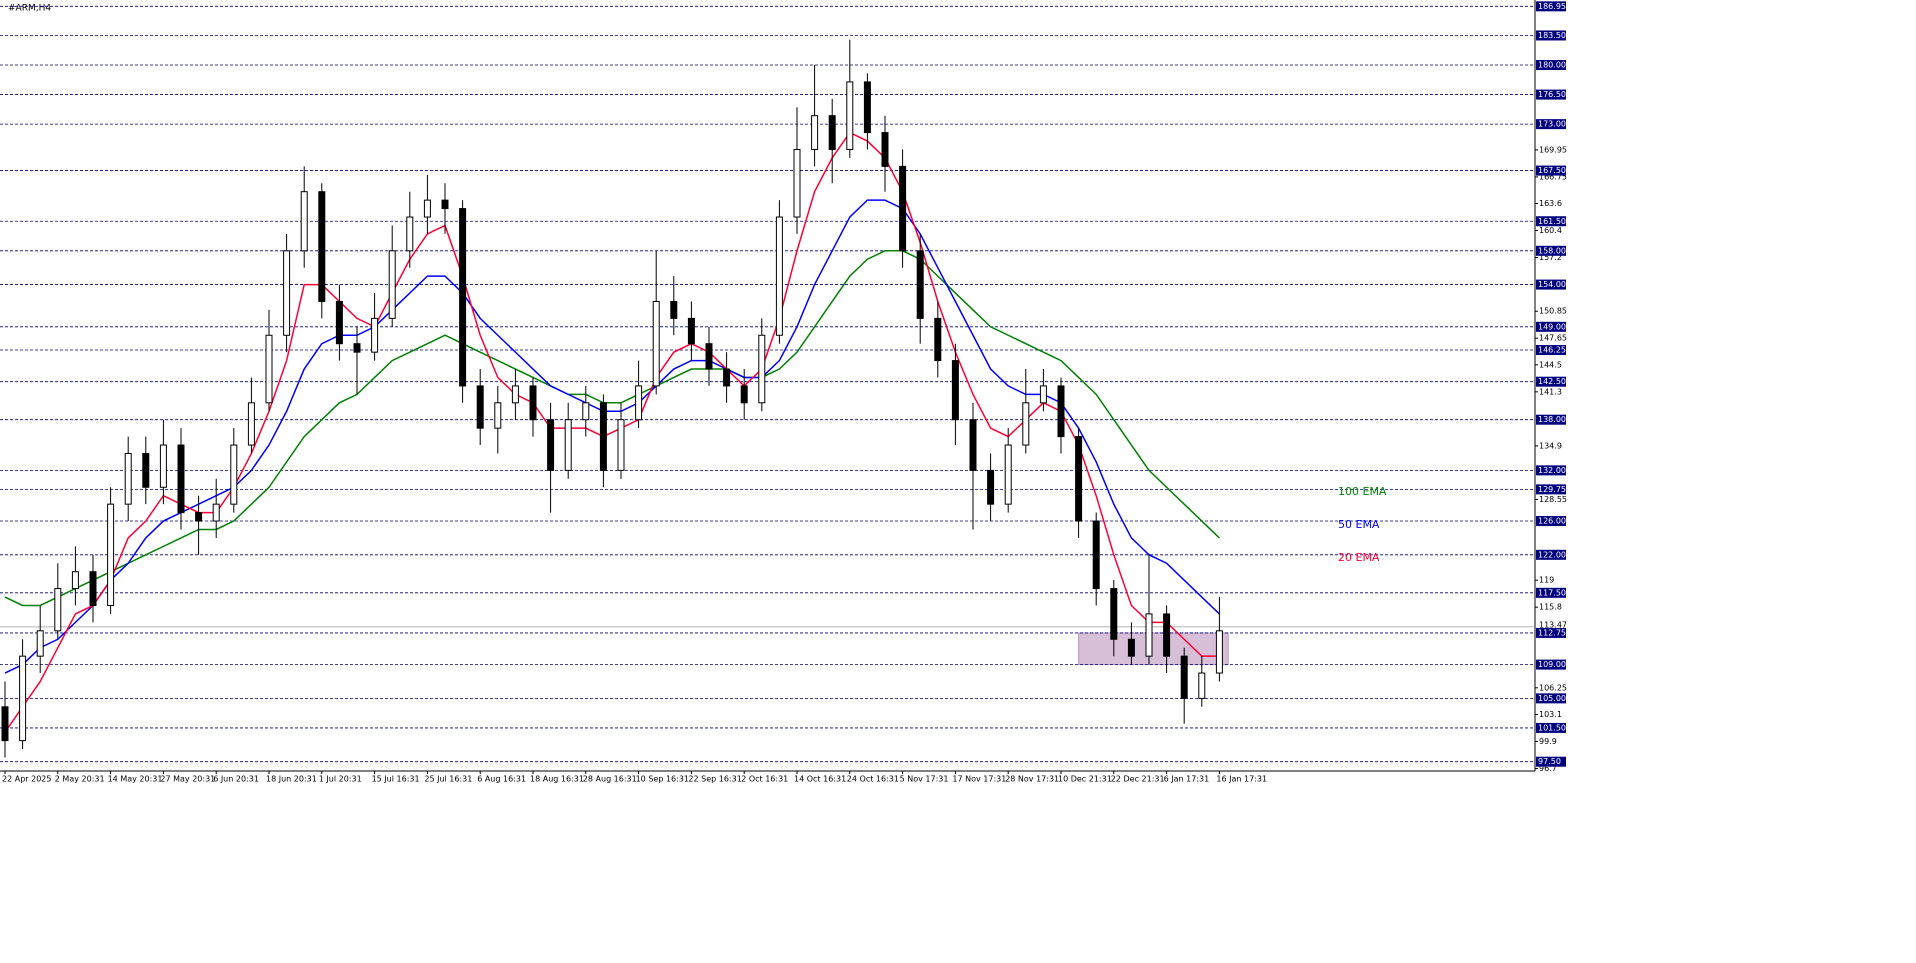 The image size is (1916, 963). I want to click on x-tick-label: 22 Sep 16:31, so click(714, 779).